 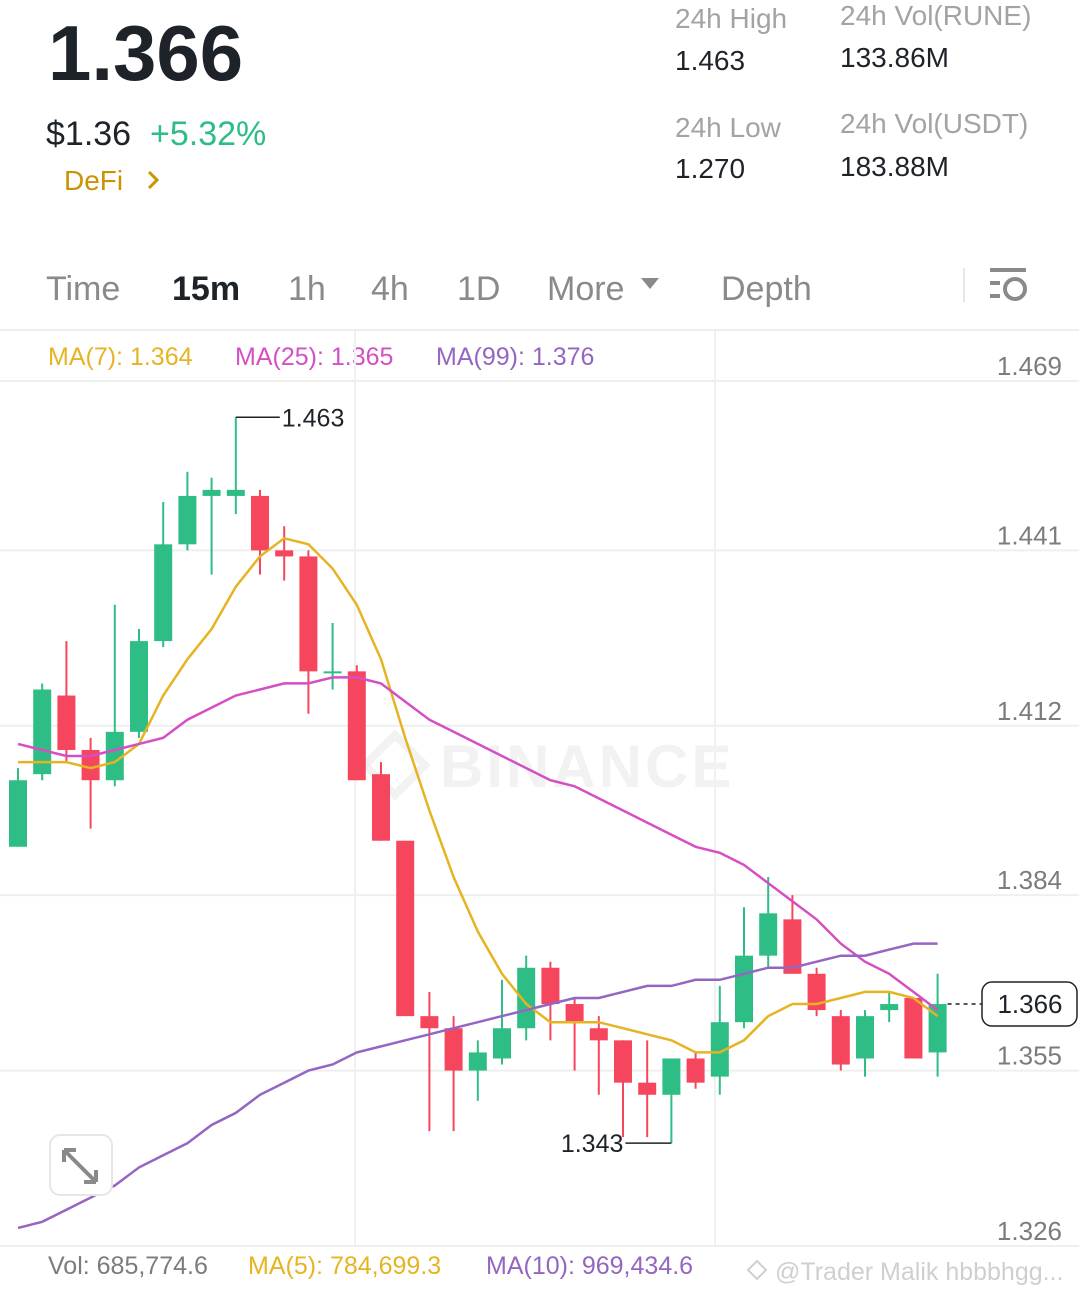 What do you see at coordinates (894, 57) in the screenshot?
I see `stat-value: 133.86M` at bounding box center [894, 57].